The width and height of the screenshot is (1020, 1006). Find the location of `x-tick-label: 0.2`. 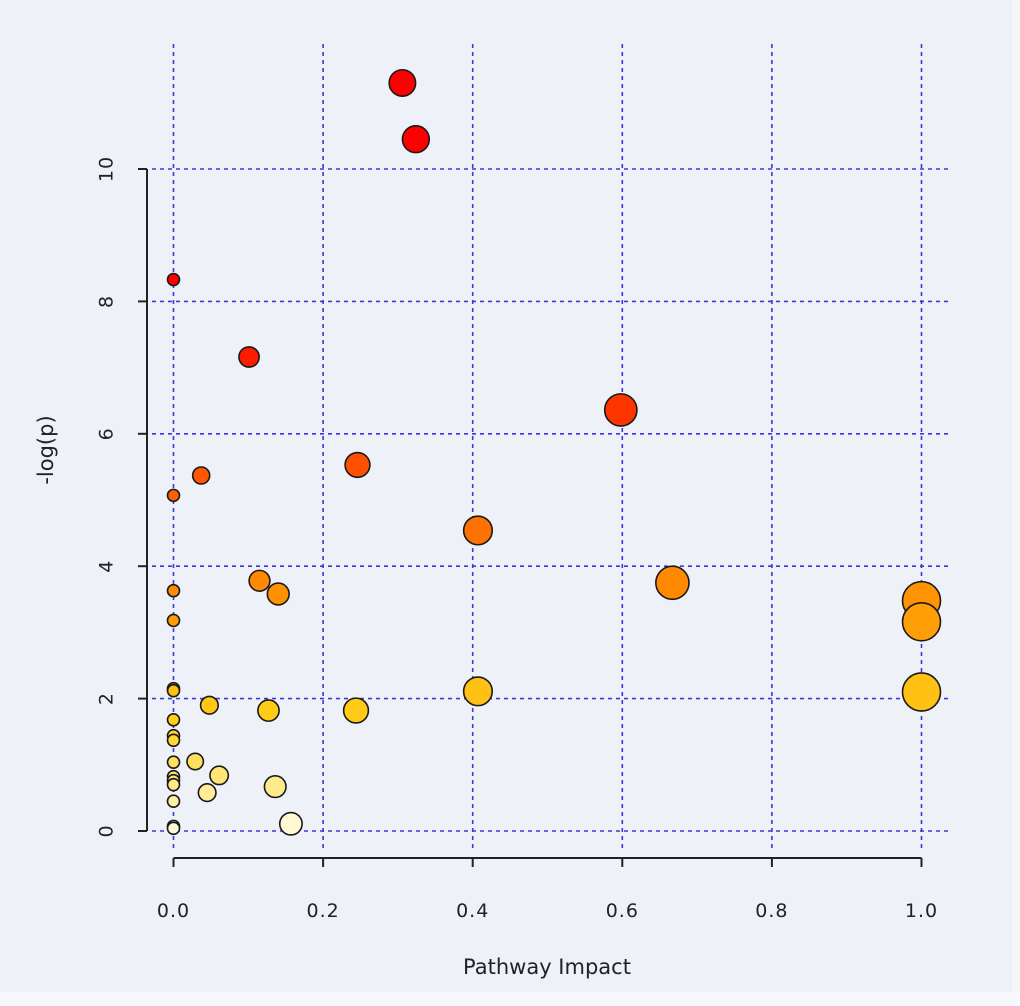

x-tick-label: 0.2 is located at coordinates (322, 911).